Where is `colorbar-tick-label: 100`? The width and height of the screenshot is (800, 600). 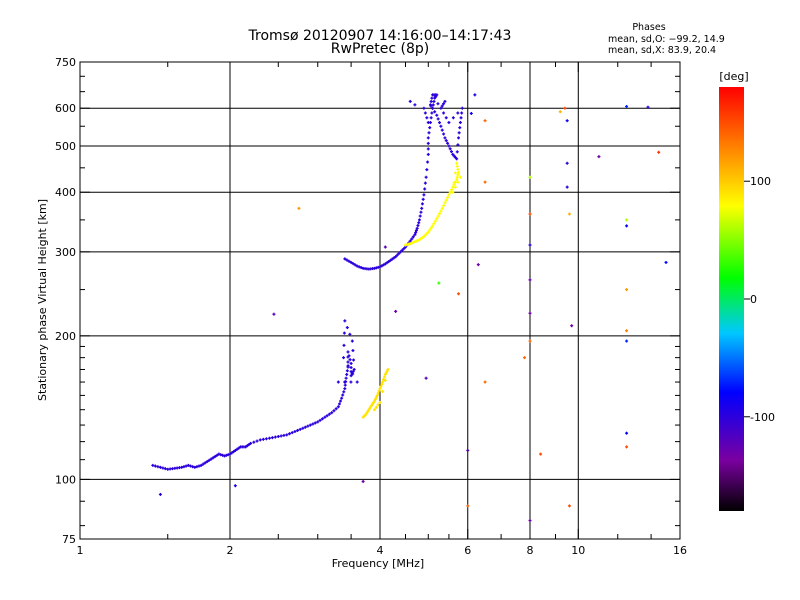 colorbar-tick-label: 100 is located at coordinates (760, 181).